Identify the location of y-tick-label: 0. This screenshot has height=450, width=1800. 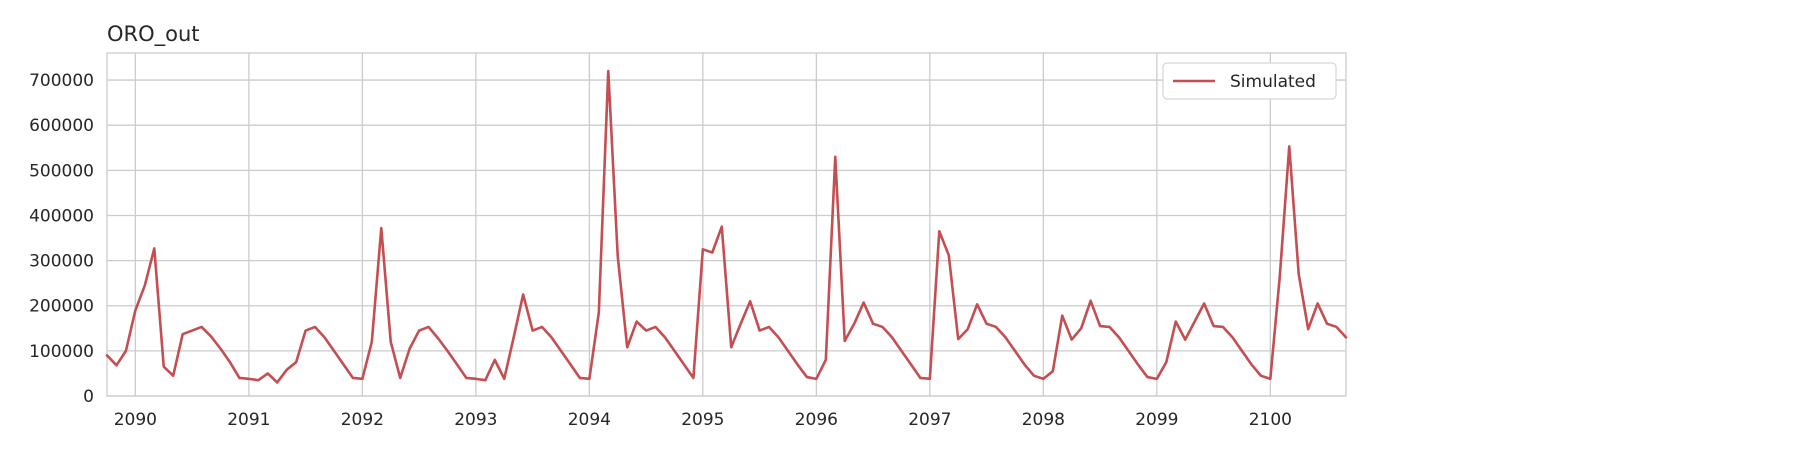
(88, 397).